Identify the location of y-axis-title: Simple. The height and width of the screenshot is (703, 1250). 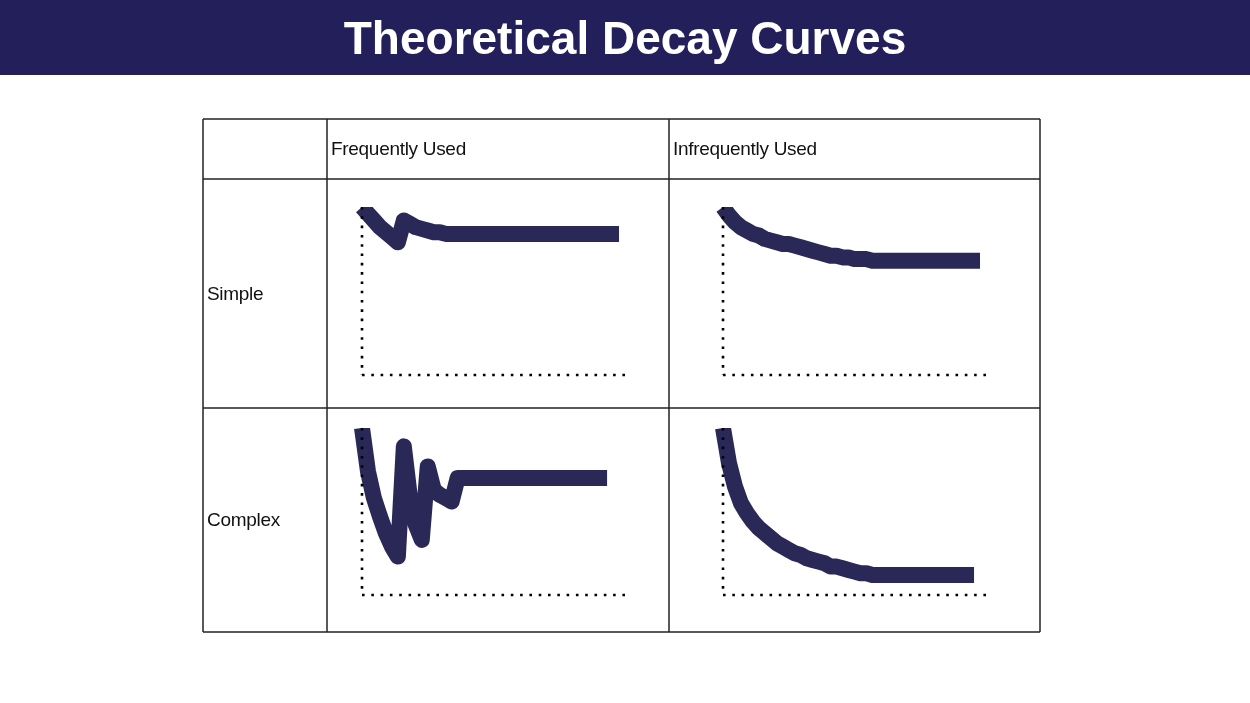
(235, 293).